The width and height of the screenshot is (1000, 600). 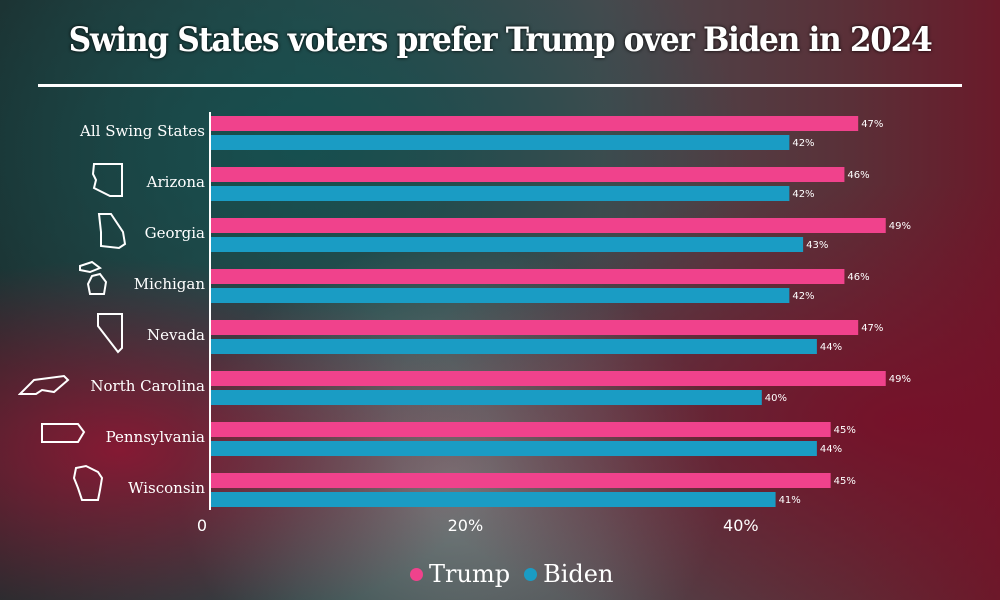 What do you see at coordinates (88, 482) in the screenshot?
I see `wisconsin-outline-icon` at bounding box center [88, 482].